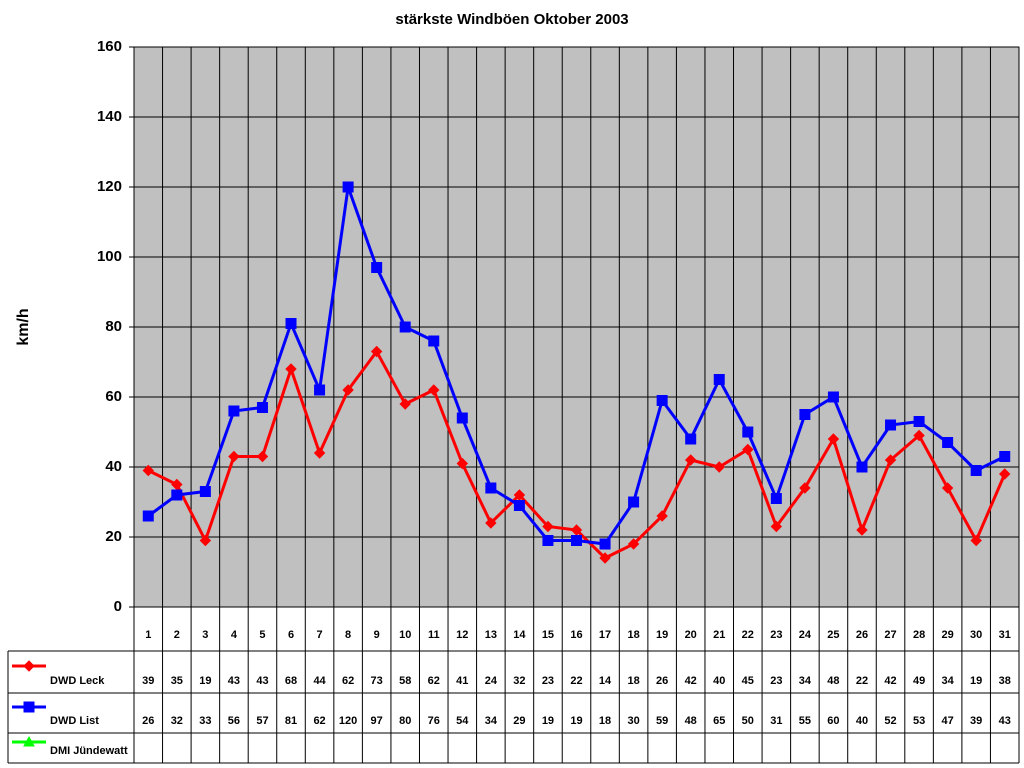 This screenshot has width=1024, height=768. What do you see at coordinates (405, 721) in the screenshot?
I see `table-value: 80` at bounding box center [405, 721].